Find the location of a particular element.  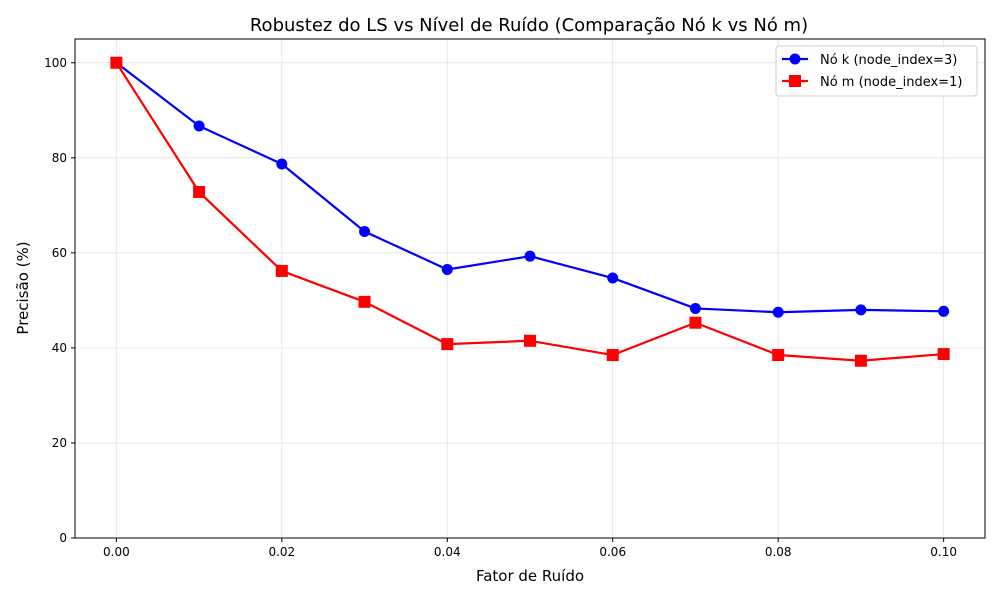

legend-box is located at coordinates (876, 71).